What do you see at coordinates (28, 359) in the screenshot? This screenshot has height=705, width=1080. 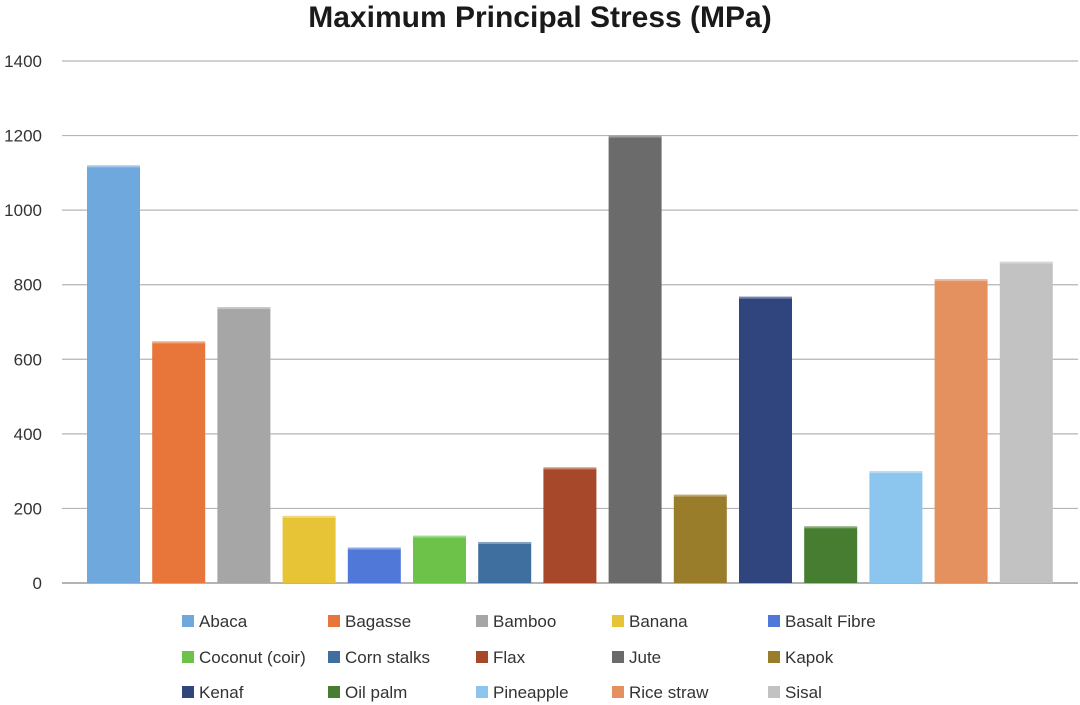 I see `y-tick-label: 600` at bounding box center [28, 359].